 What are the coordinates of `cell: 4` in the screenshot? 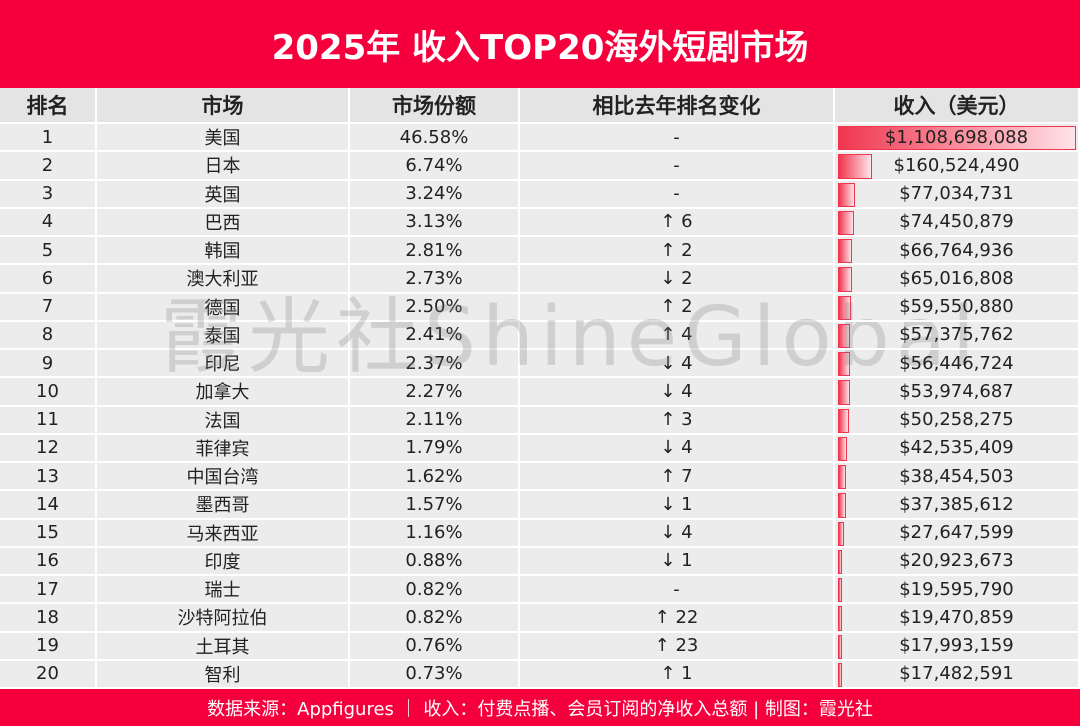 It's located at (48, 222).